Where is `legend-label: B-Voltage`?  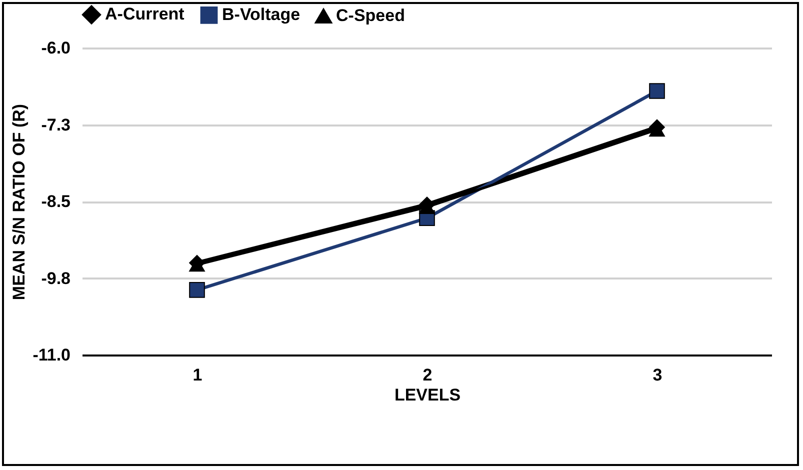
legend-label: B-Voltage is located at coordinates (261, 14).